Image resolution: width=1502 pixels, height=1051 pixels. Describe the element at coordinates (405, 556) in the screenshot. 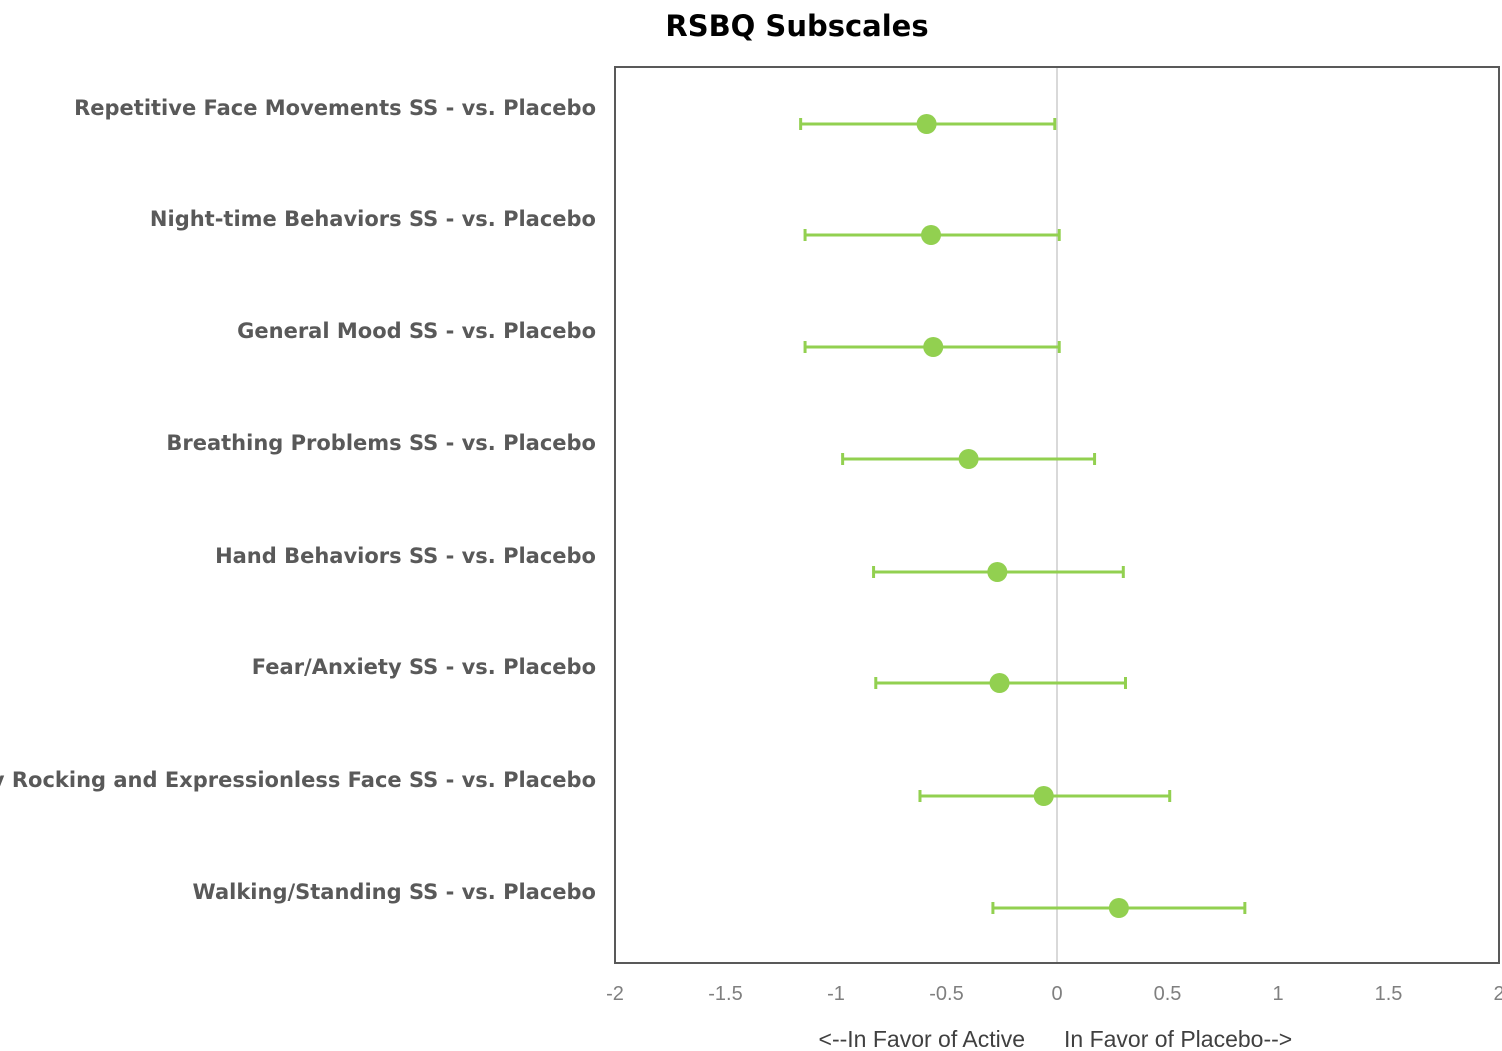

I see `category-label: Hand Behaviors SS - vs. Placebo` at that location.